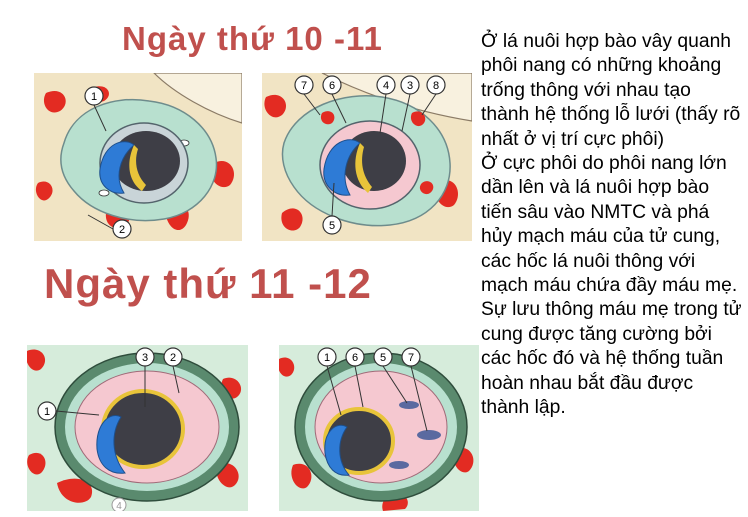 This screenshot has height=517, width=748. What do you see at coordinates (436, 86) in the screenshot?
I see `label-number: 8` at bounding box center [436, 86].